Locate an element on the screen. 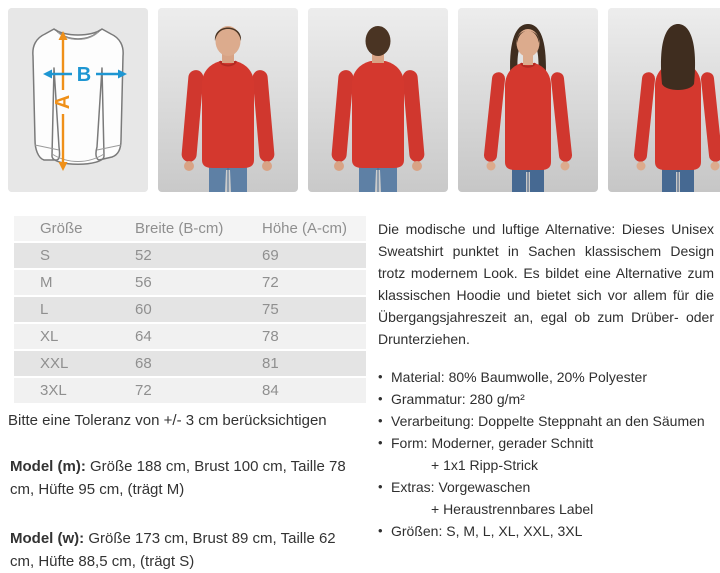 The height and width of the screenshot is (573, 720). list-item: Material: 80% Baumwolle, 20% Polyester is located at coordinates (547, 377).